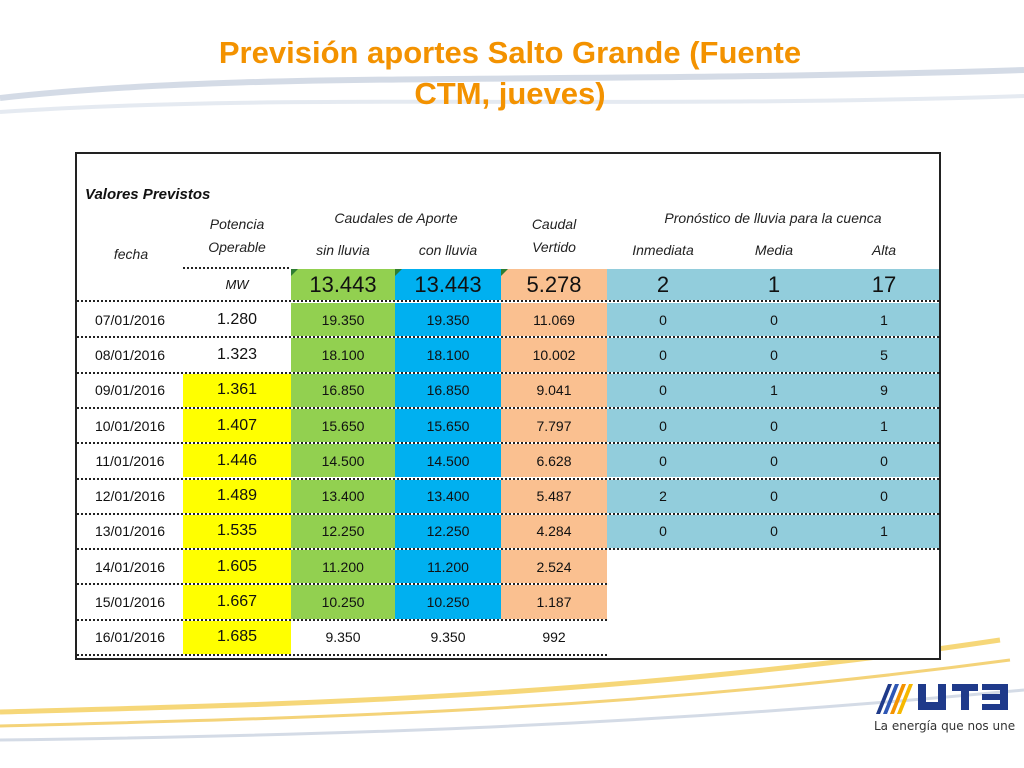  I want to click on header-caudal-line2: Vertido, so click(554, 247).